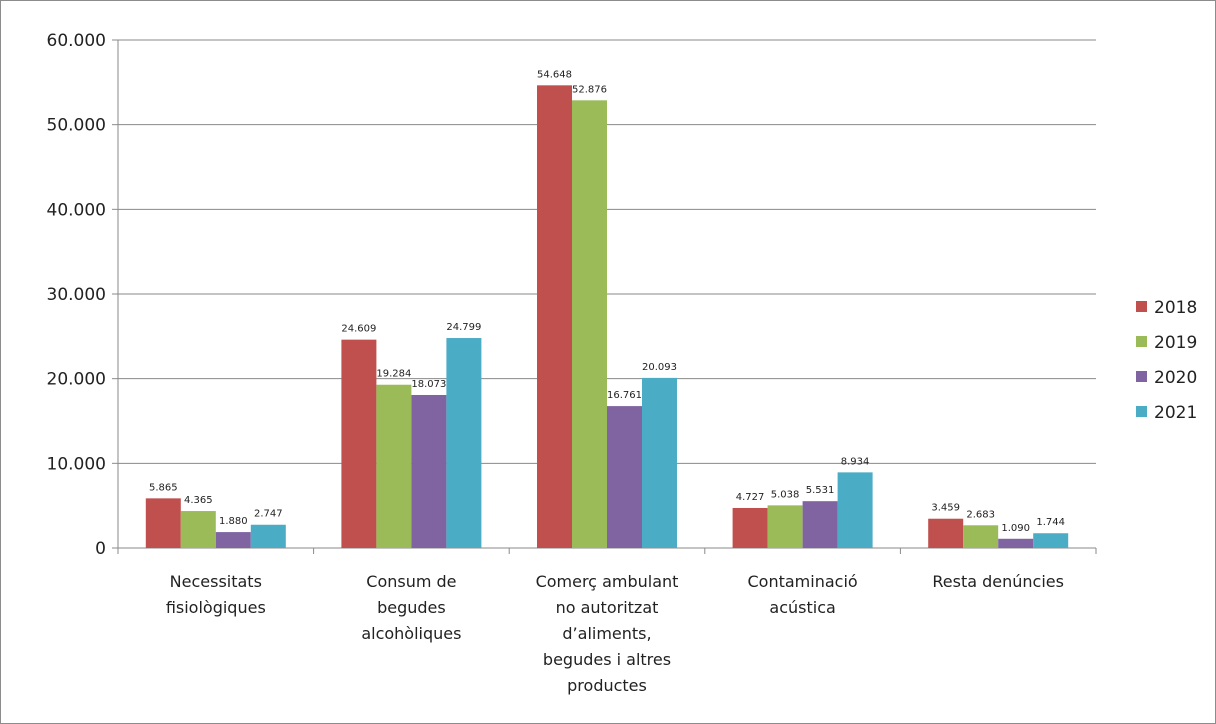  I want to click on data-label: 1.744, so click(1050, 522).